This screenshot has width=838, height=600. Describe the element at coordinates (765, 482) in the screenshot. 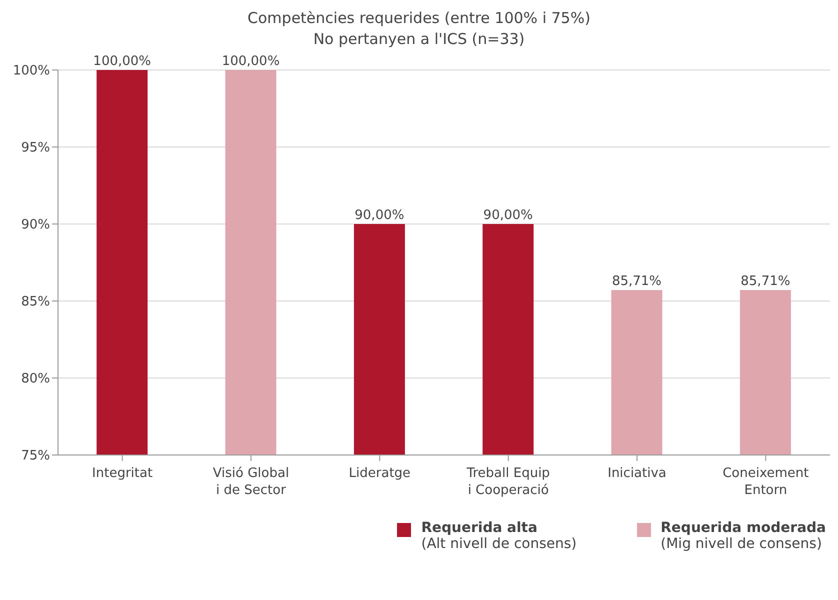

I see `x-tick-label: Coneixement Entorn` at that location.